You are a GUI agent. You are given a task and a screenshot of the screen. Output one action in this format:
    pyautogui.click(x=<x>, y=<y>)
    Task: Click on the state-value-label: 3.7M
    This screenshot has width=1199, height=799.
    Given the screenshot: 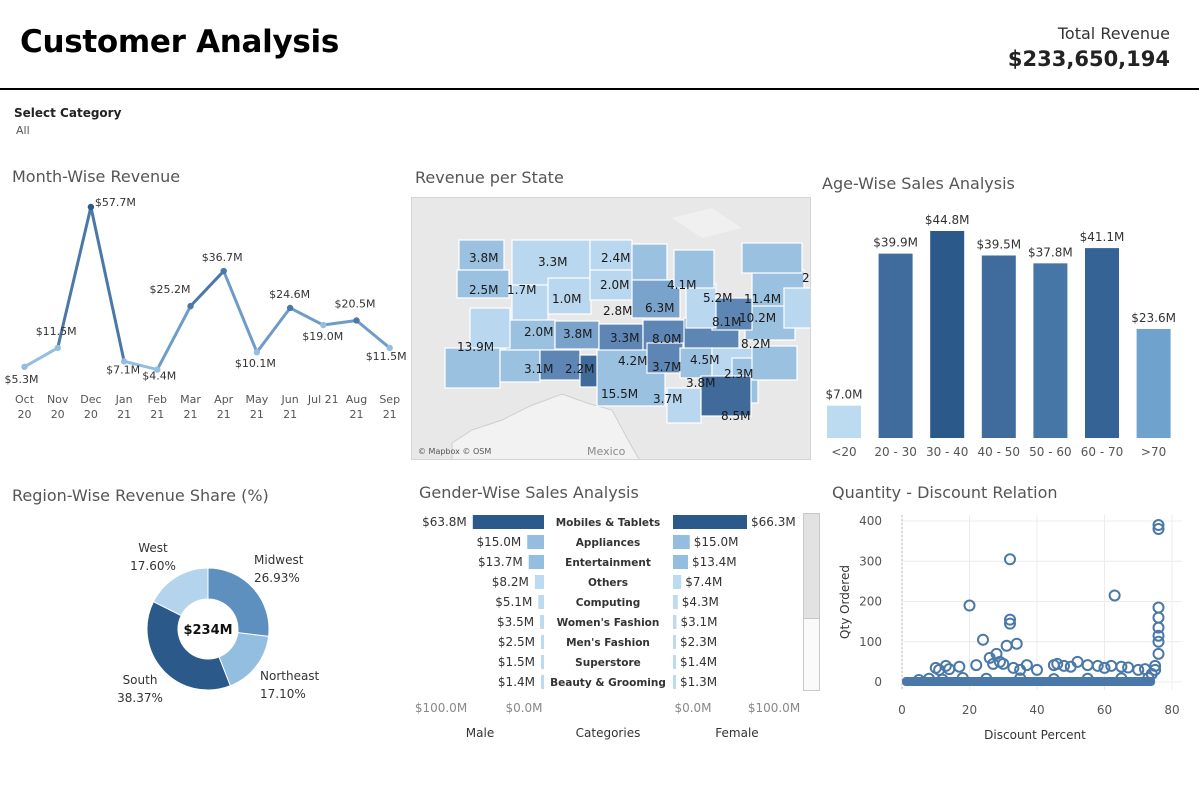 What is the action you would take?
    pyautogui.click(x=667, y=399)
    